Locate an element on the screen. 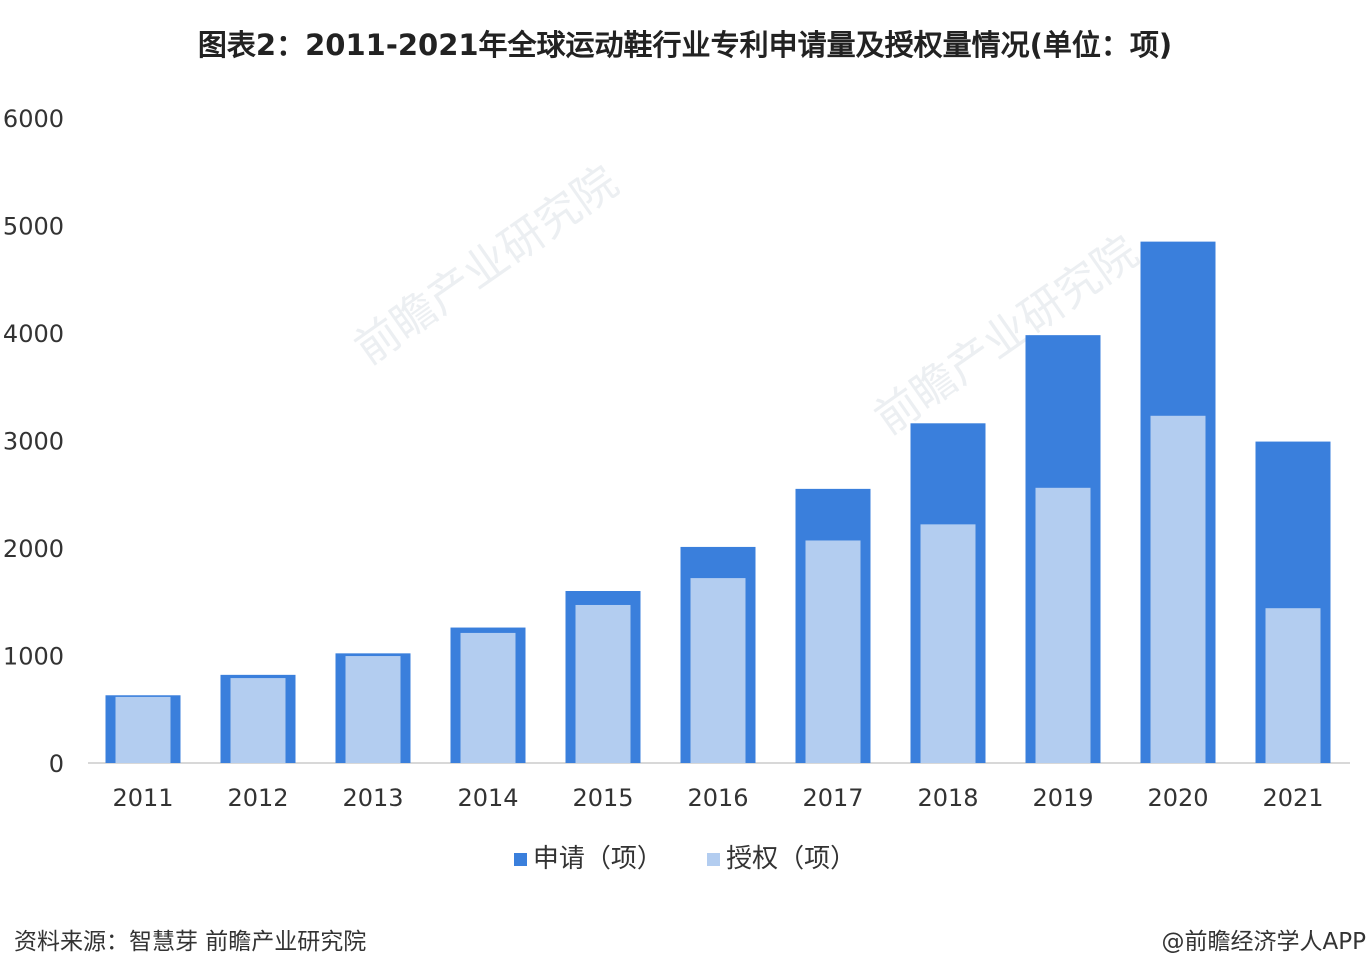 Image resolution: width=1370 pixels, height=978 pixels. x-tick-label: 2017 is located at coordinates (832, 798).